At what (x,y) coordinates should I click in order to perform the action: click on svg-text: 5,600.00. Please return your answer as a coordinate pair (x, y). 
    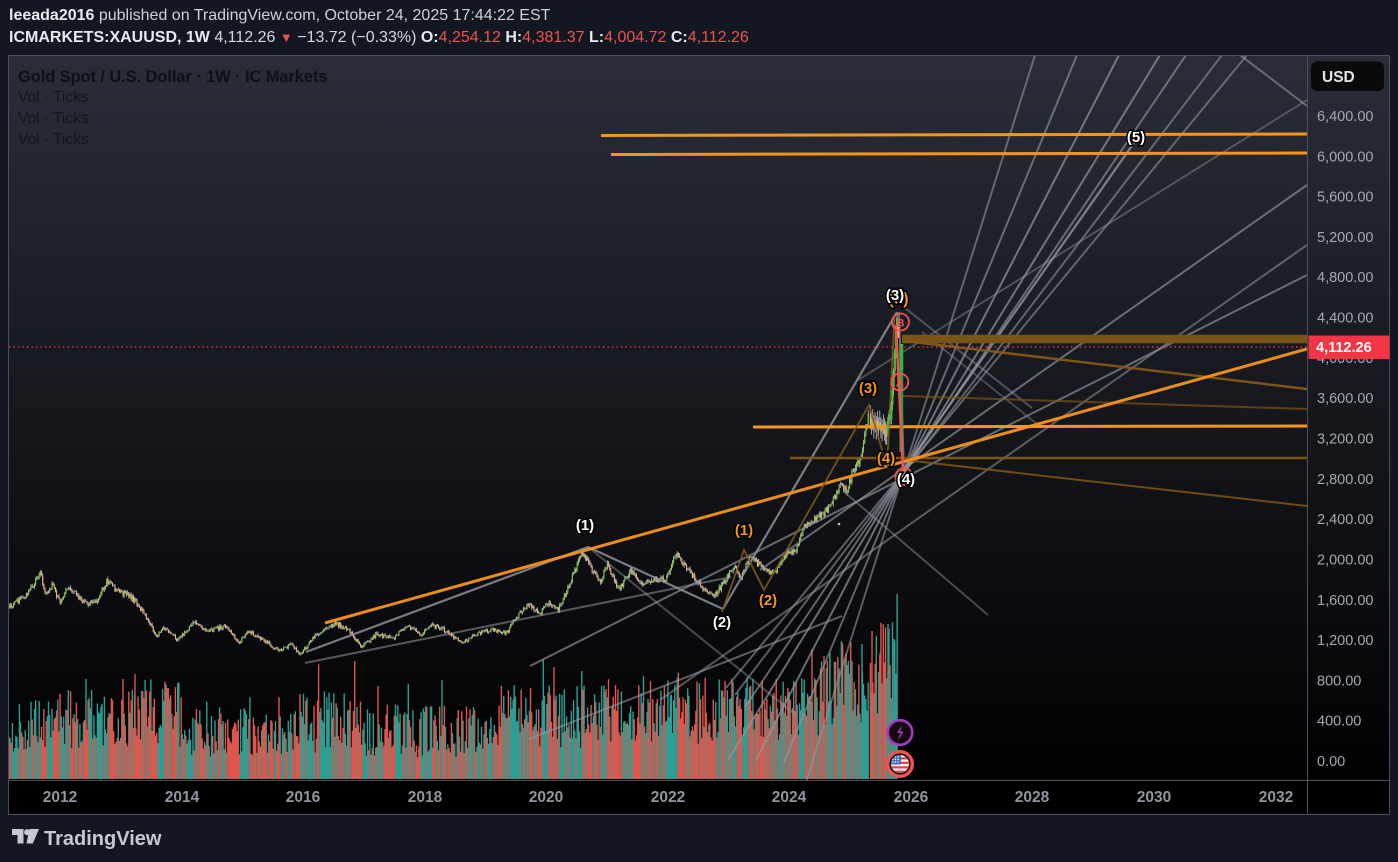
    Looking at the image, I should click on (1345, 198).